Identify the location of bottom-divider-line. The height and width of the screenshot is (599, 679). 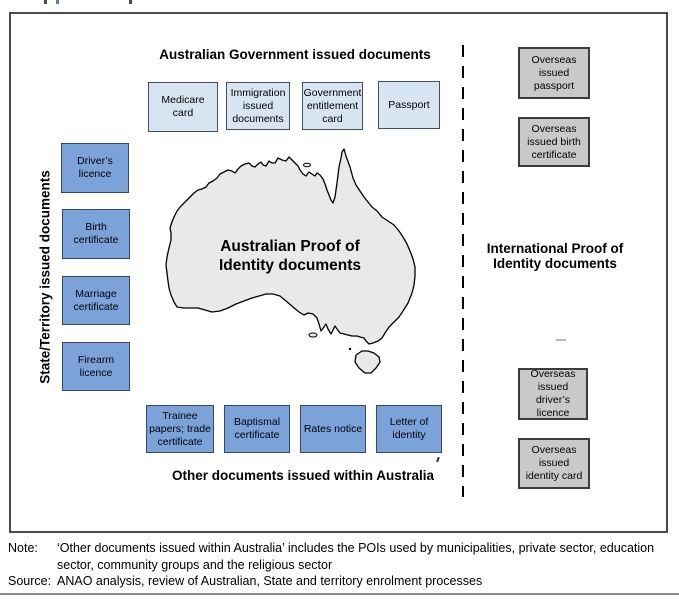
(339, 594).